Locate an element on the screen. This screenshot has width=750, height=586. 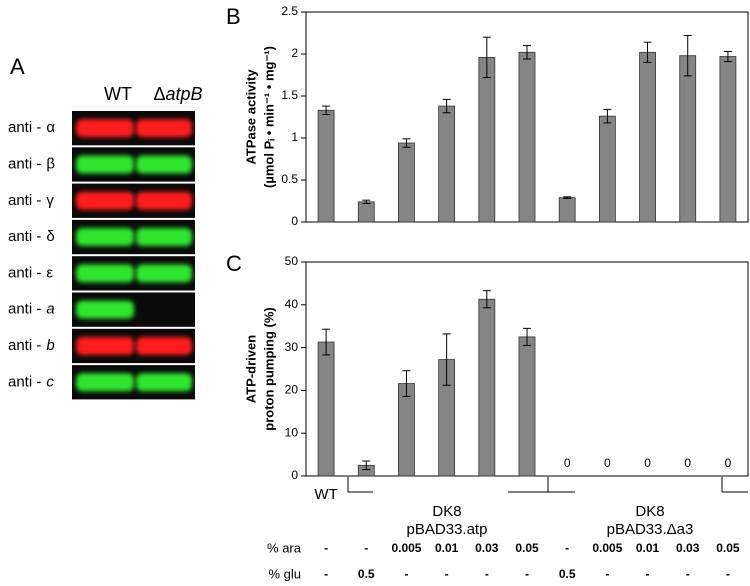
row-label: anti - β is located at coordinates (31, 163).